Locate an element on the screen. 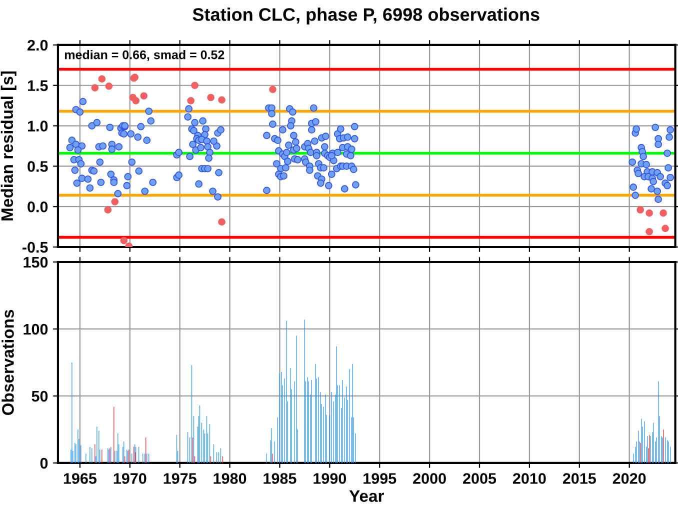 The height and width of the screenshot is (511, 678). x-tick-label: 1975 is located at coordinates (180, 478).